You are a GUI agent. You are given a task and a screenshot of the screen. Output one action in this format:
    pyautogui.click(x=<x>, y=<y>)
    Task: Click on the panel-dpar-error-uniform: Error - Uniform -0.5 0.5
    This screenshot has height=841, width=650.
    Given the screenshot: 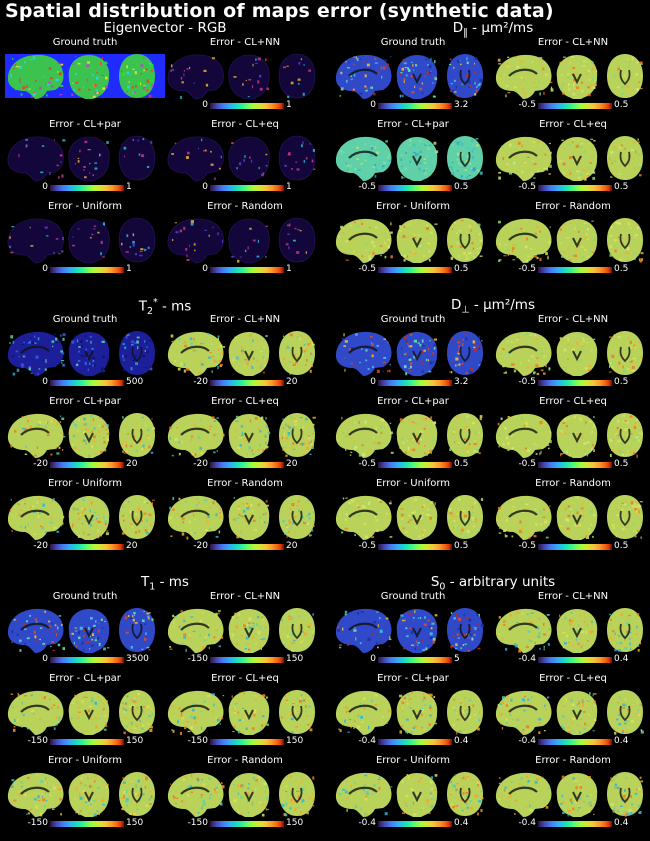 What is the action you would take?
    pyautogui.click(x=413, y=242)
    